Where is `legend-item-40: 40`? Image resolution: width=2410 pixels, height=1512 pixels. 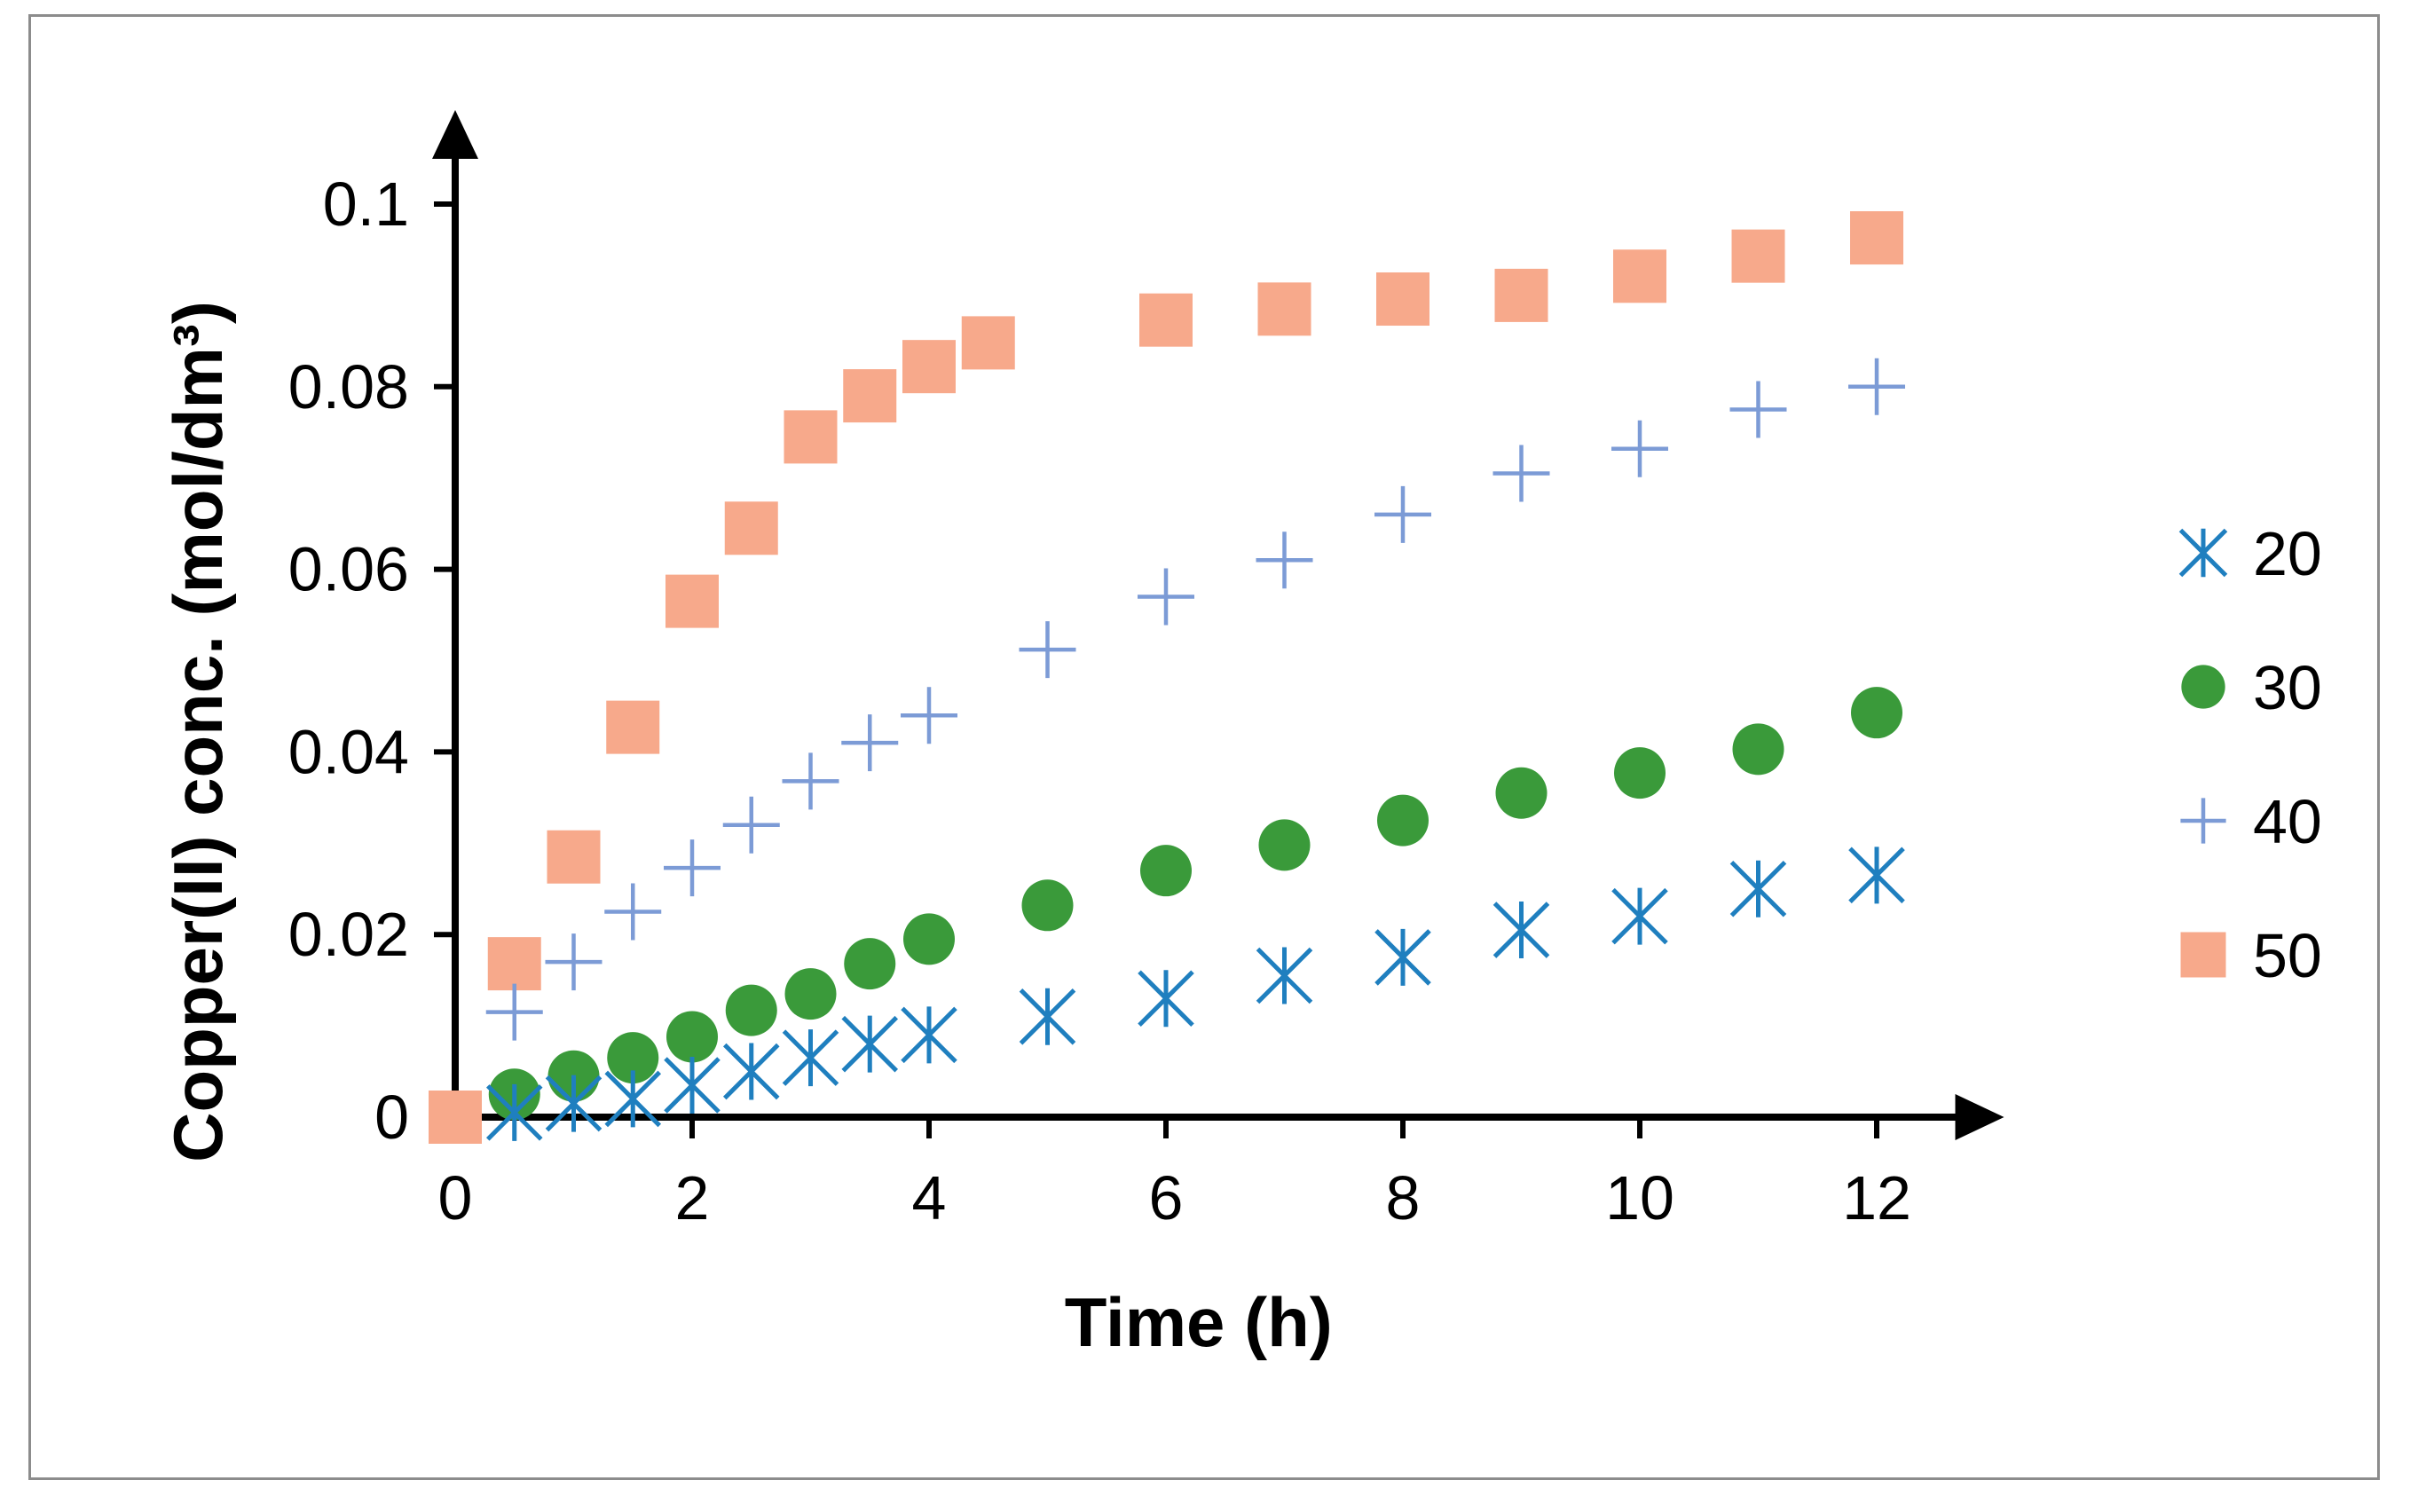
legend-item-40: 40 is located at coordinates (2251, 822).